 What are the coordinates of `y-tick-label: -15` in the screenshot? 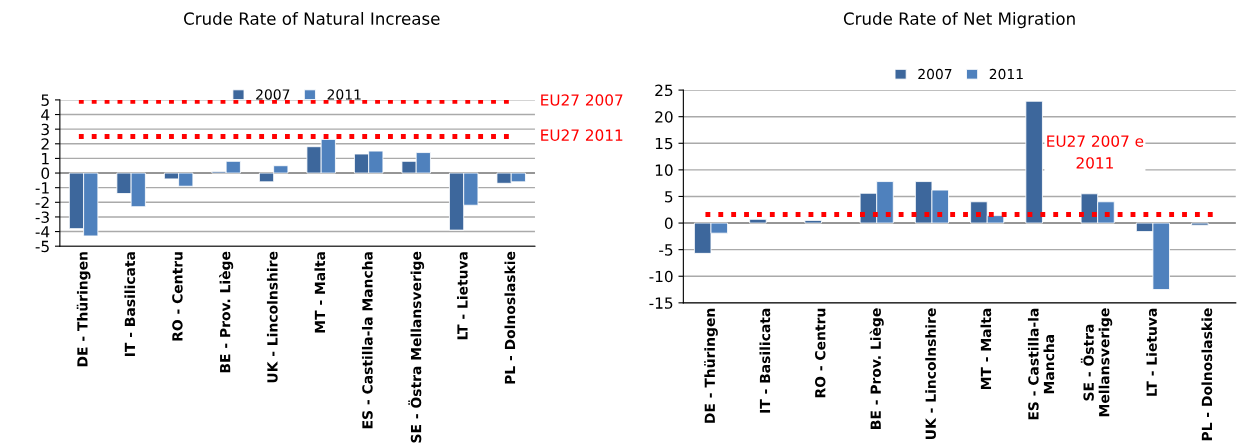 It's located at (661, 303).